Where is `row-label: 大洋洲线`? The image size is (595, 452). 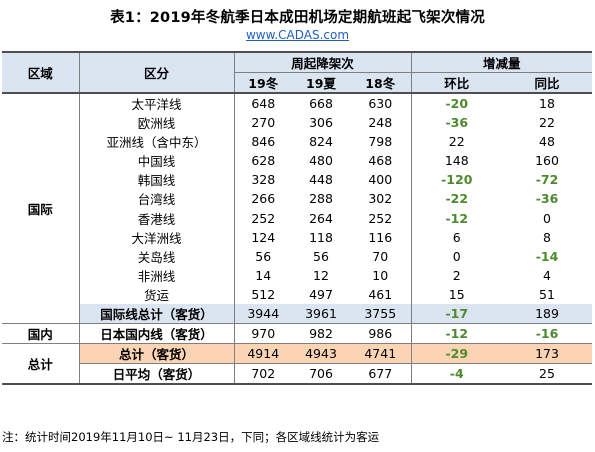
row-label: 大洋洲线 is located at coordinates (157, 237).